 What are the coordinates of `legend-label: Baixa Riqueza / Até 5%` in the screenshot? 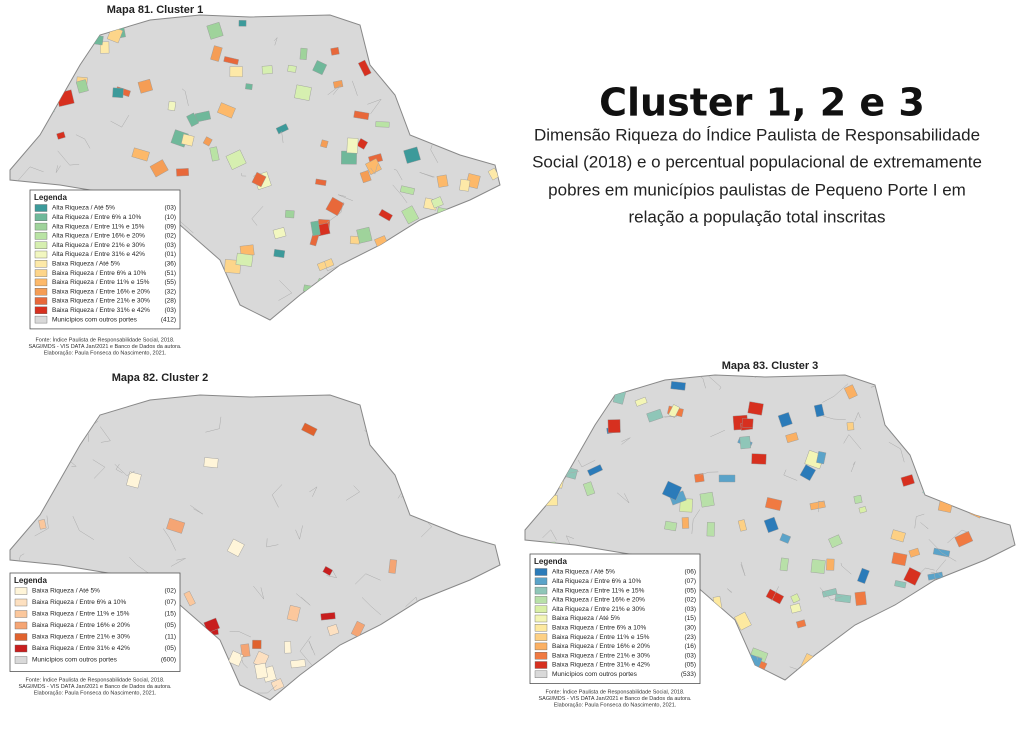 It's located at (66, 591).